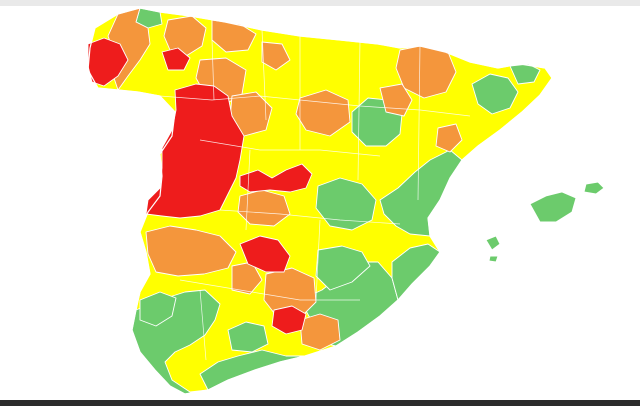 The width and height of the screenshot is (640, 406). Describe the element at coordinates (276, 178) in the screenshot. I see `madrid-red` at that location.